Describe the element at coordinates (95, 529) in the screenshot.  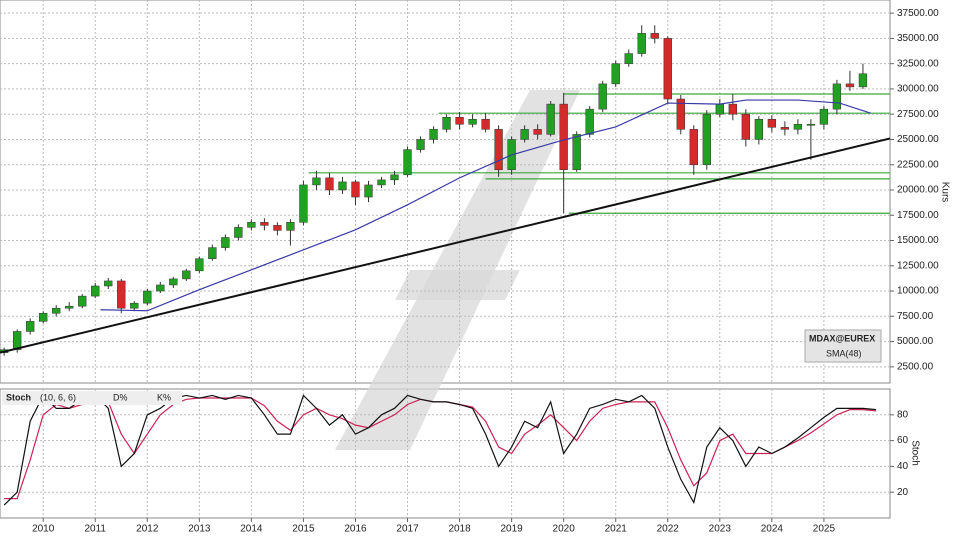
I see `x-tick-label: 2011` at that location.